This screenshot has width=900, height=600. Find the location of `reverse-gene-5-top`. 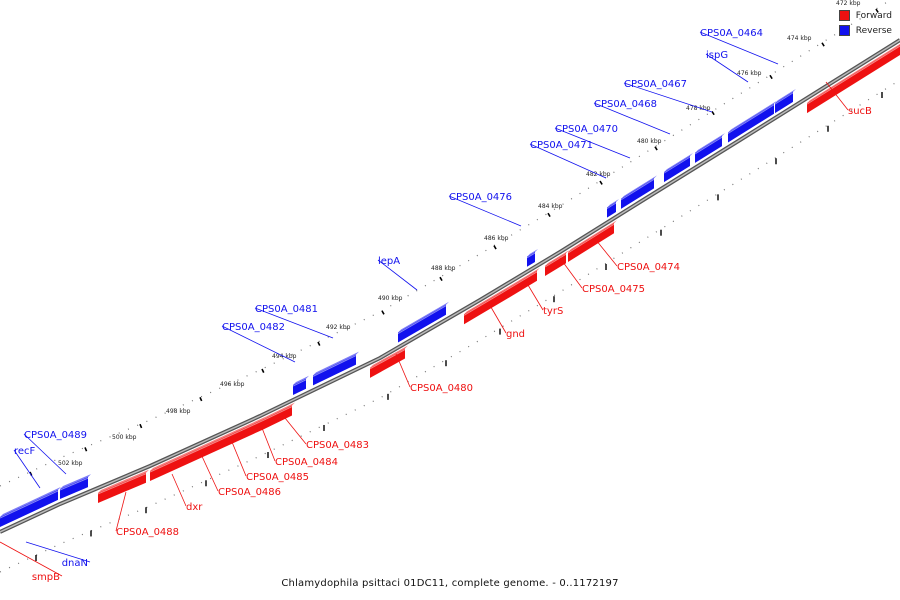

reverse-gene-5-top is located at coordinates (613, 203).